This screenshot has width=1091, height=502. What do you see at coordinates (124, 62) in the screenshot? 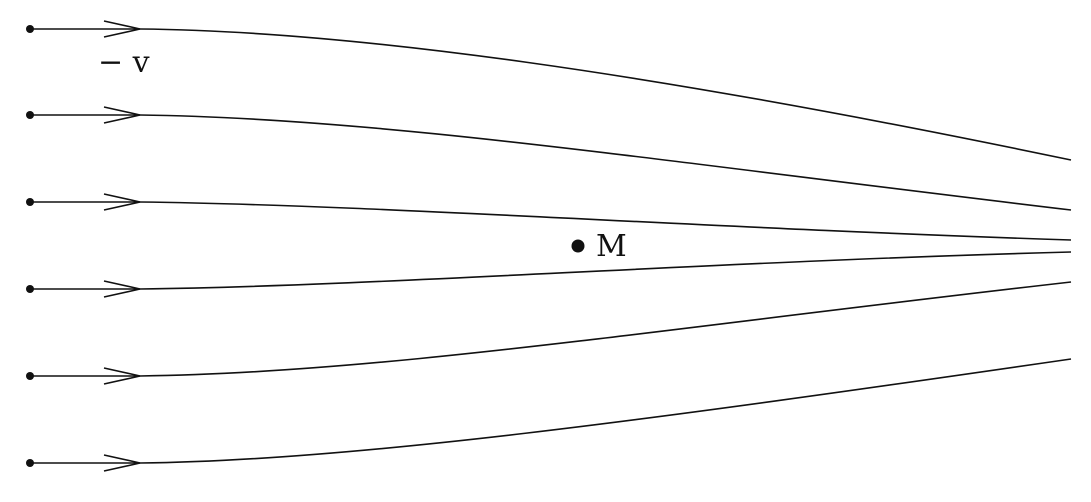
I see `velocity-label: − v` at bounding box center [124, 62].